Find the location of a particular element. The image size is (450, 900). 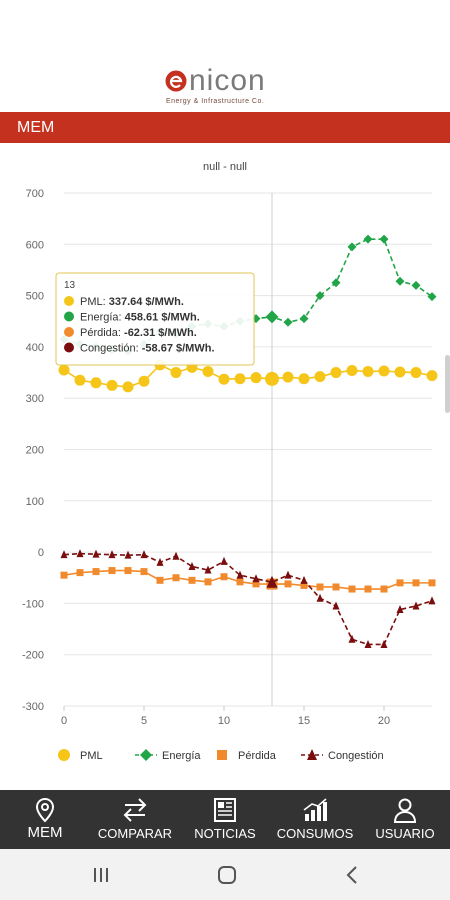

edge-panel-handle is located at coordinates (447, 384).